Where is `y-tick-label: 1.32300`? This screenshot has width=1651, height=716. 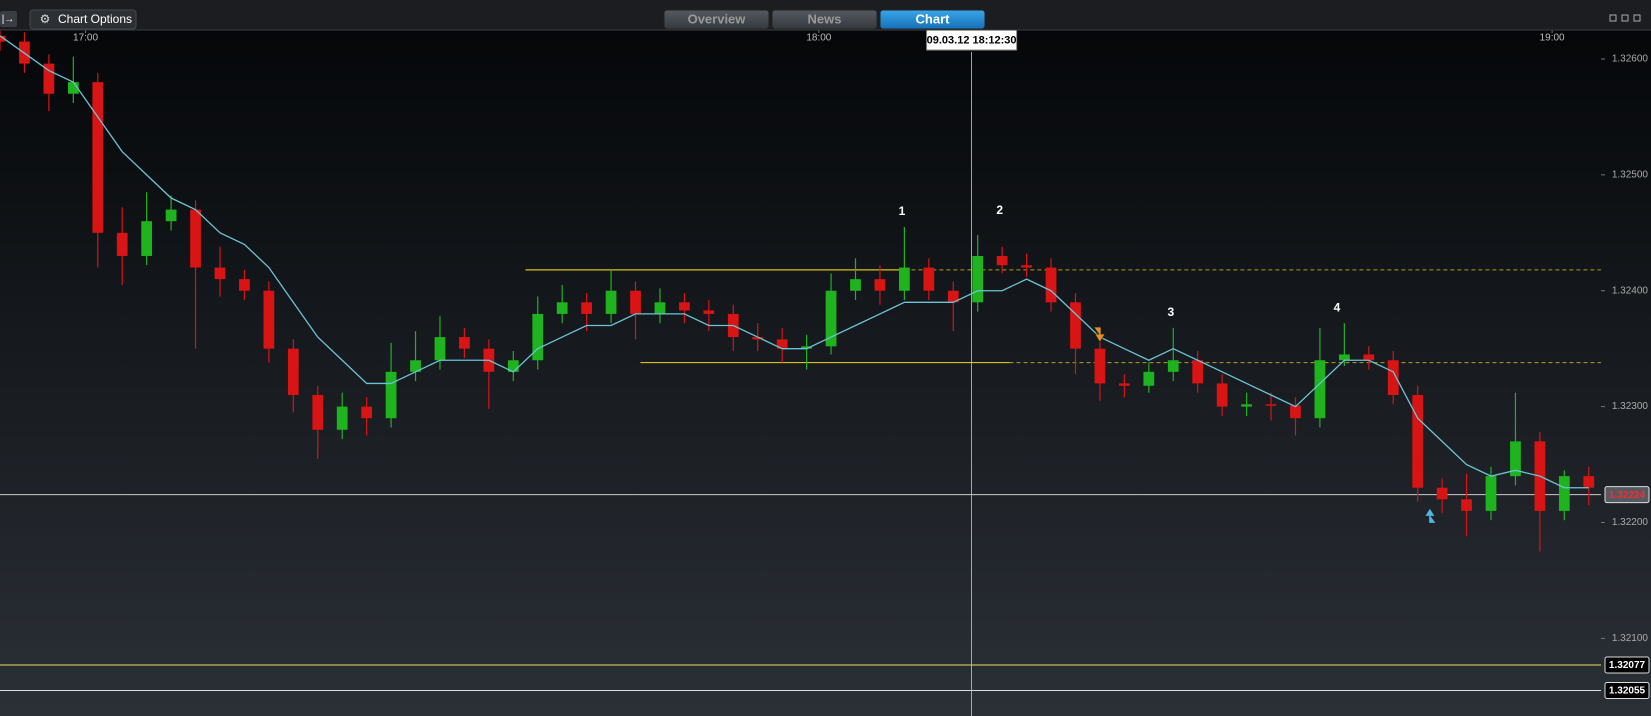
y-tick-label: 1.32300 is located at coordinates (1630, 406).